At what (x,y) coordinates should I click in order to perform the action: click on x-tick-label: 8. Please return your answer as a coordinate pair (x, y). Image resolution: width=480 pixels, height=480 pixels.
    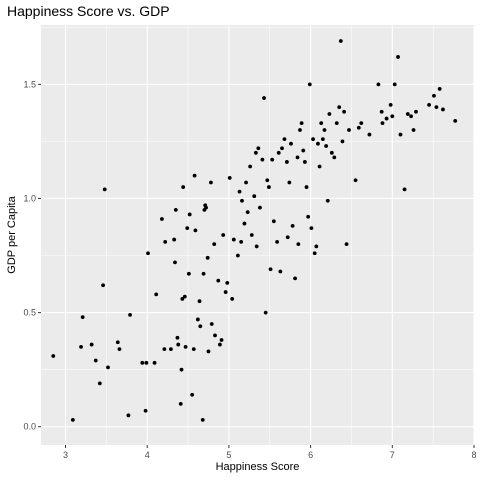
    Looking at the image, I should click on (473, 455).